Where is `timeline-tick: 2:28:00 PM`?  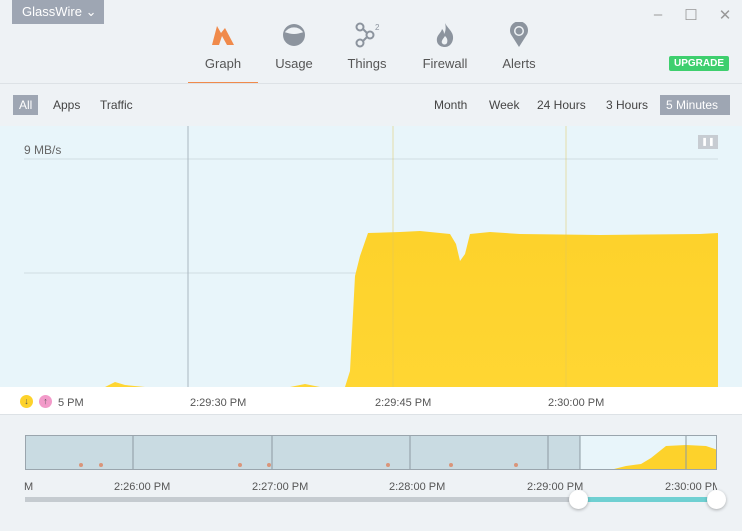 timeline-tick: 2:28:00 PM is located at coordinates (417, 487).